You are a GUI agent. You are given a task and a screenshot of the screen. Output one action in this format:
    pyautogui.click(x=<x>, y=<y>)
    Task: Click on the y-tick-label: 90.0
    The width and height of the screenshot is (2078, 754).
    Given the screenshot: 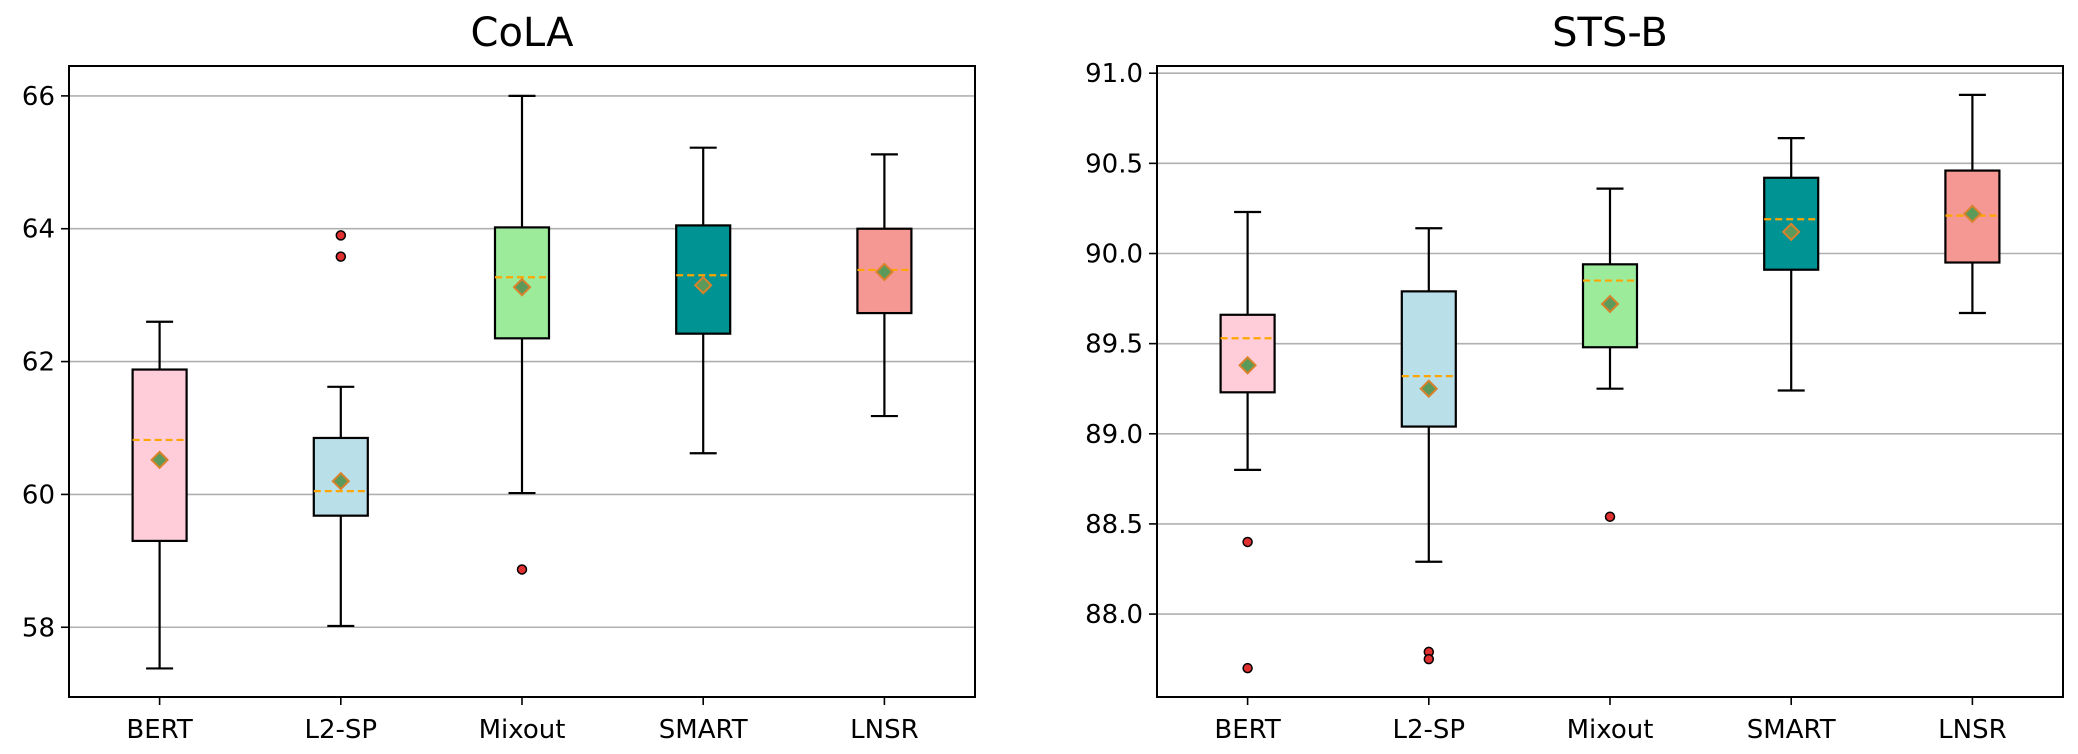 What is the action you would take?
    pyautogui.click(x=1114, y=254)
    